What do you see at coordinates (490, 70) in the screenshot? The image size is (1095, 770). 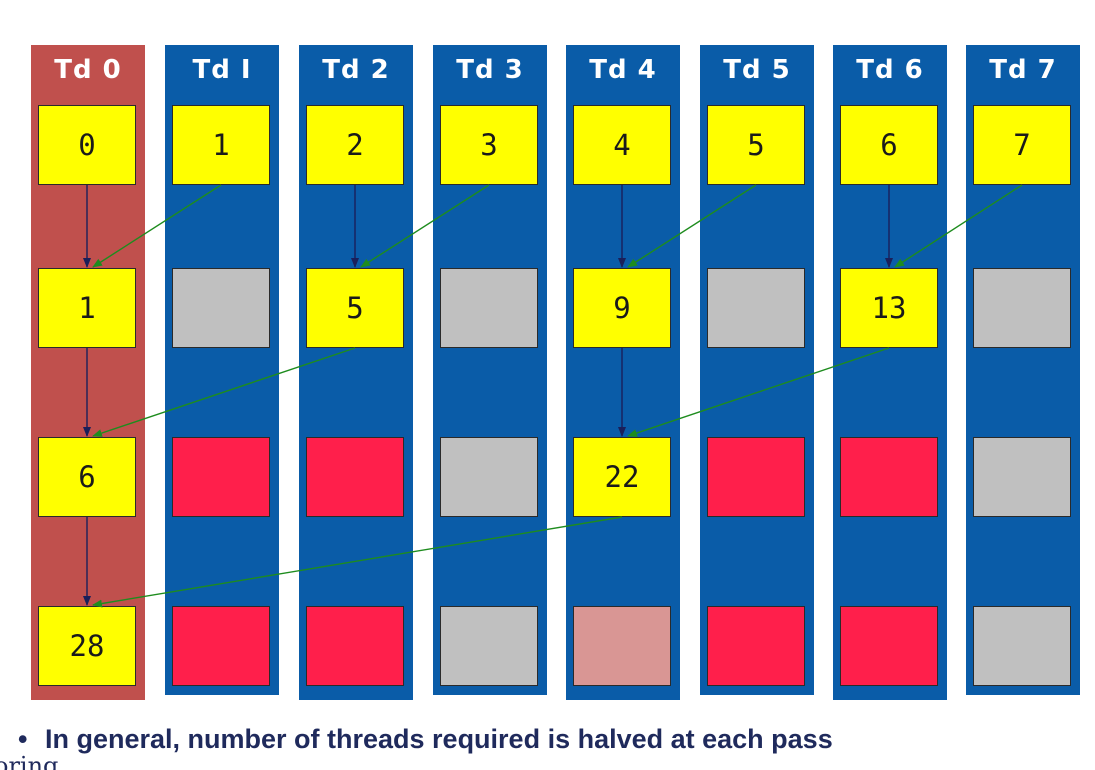 I see `thread-label: Td 3` at bounding box center [490, 70].